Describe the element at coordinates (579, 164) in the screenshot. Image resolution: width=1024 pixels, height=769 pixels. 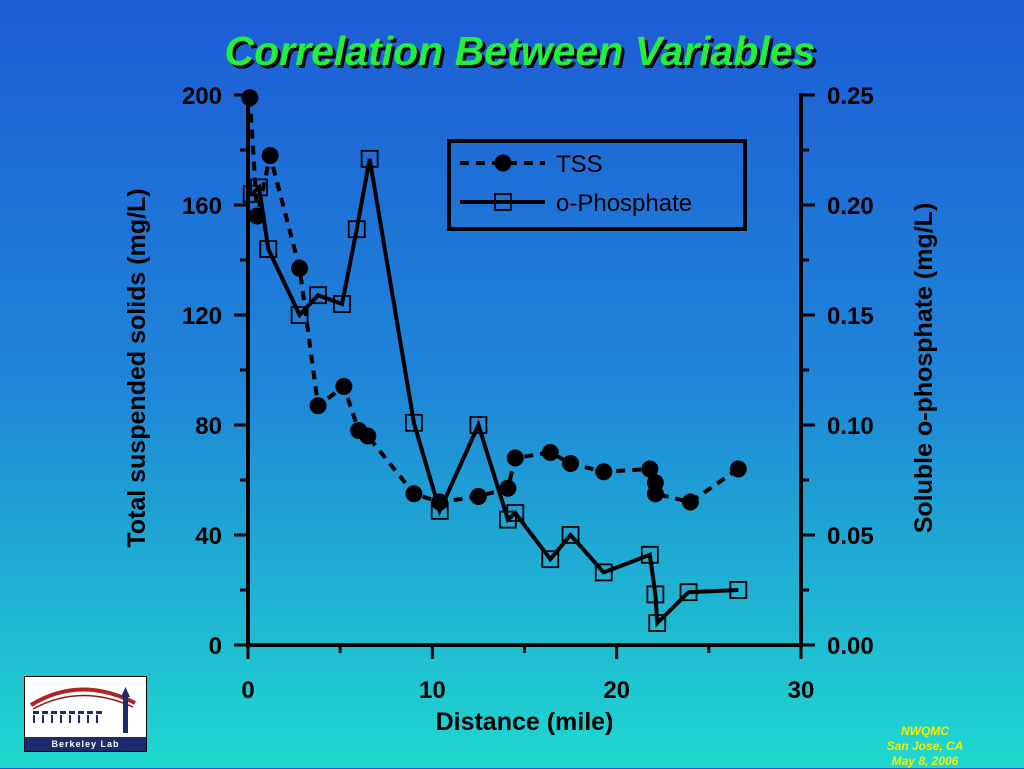
I see `legend-tss-label: TSS` at that location.